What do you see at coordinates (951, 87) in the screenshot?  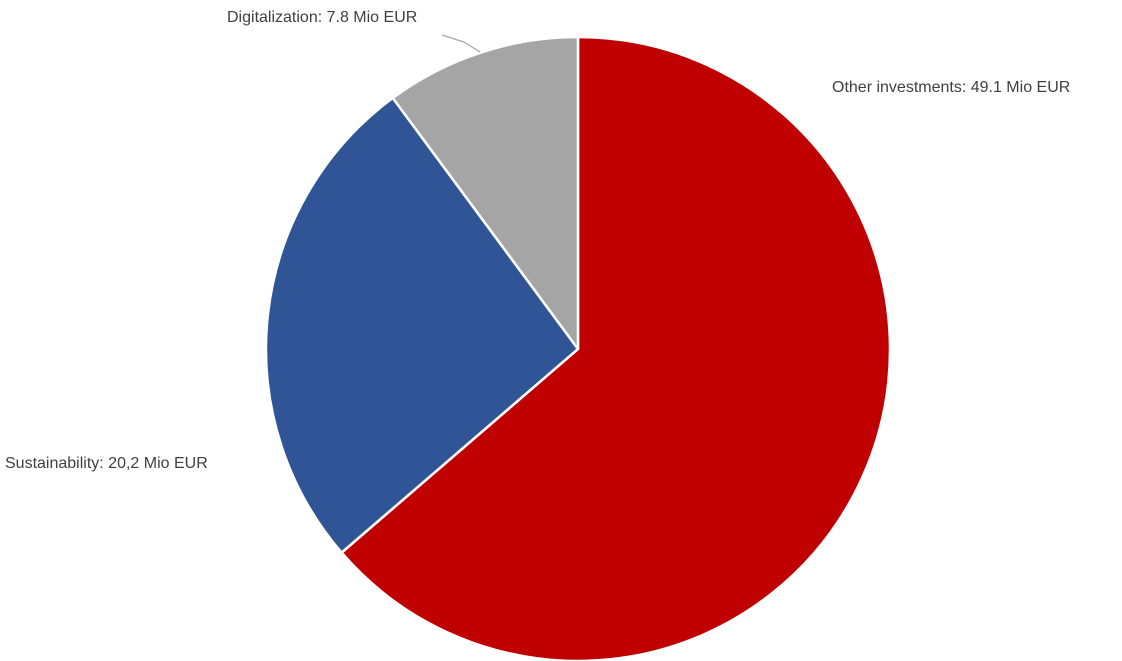 I see `other-investments-label: Other investments: 49.1 Mio EUR` at bounding box center [951, 87].